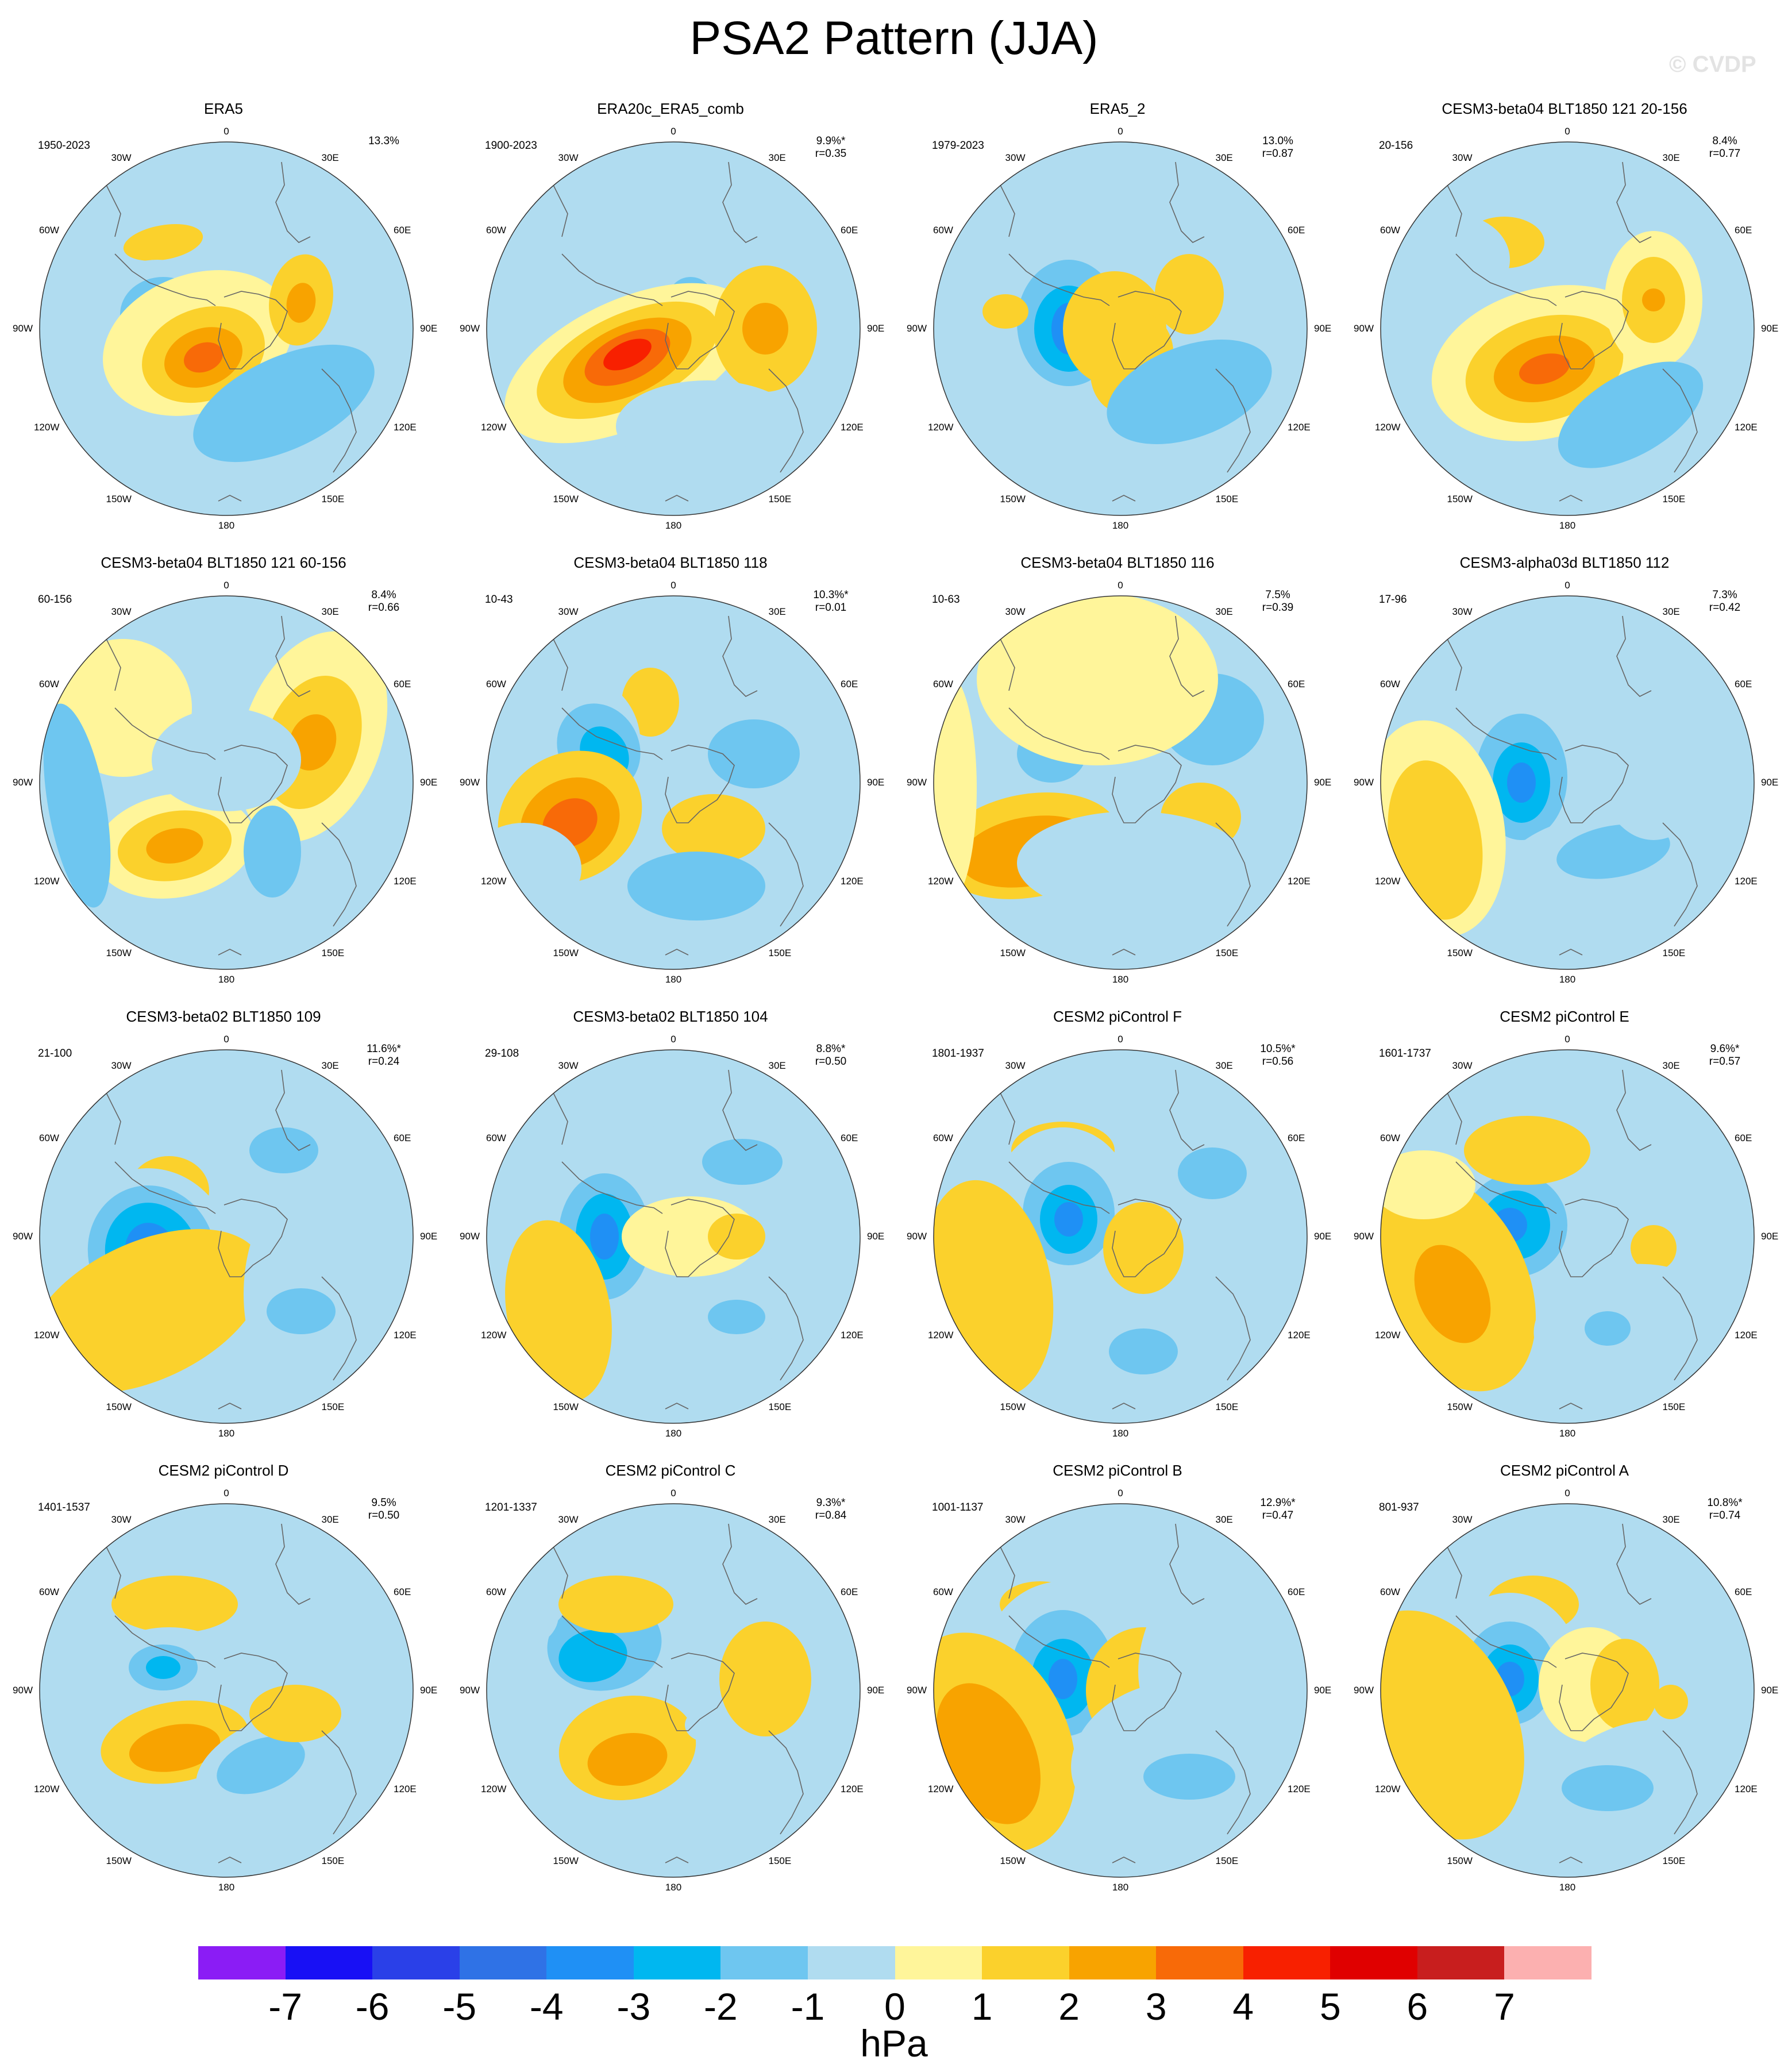 Image resolution: width=1788 pixels, height=2072 pixels. What do you see at coordinates (831, 1062) in the screenshot?
I see `panel-pattern-correlation: r=0.50` at bounding box center [831, 1062].